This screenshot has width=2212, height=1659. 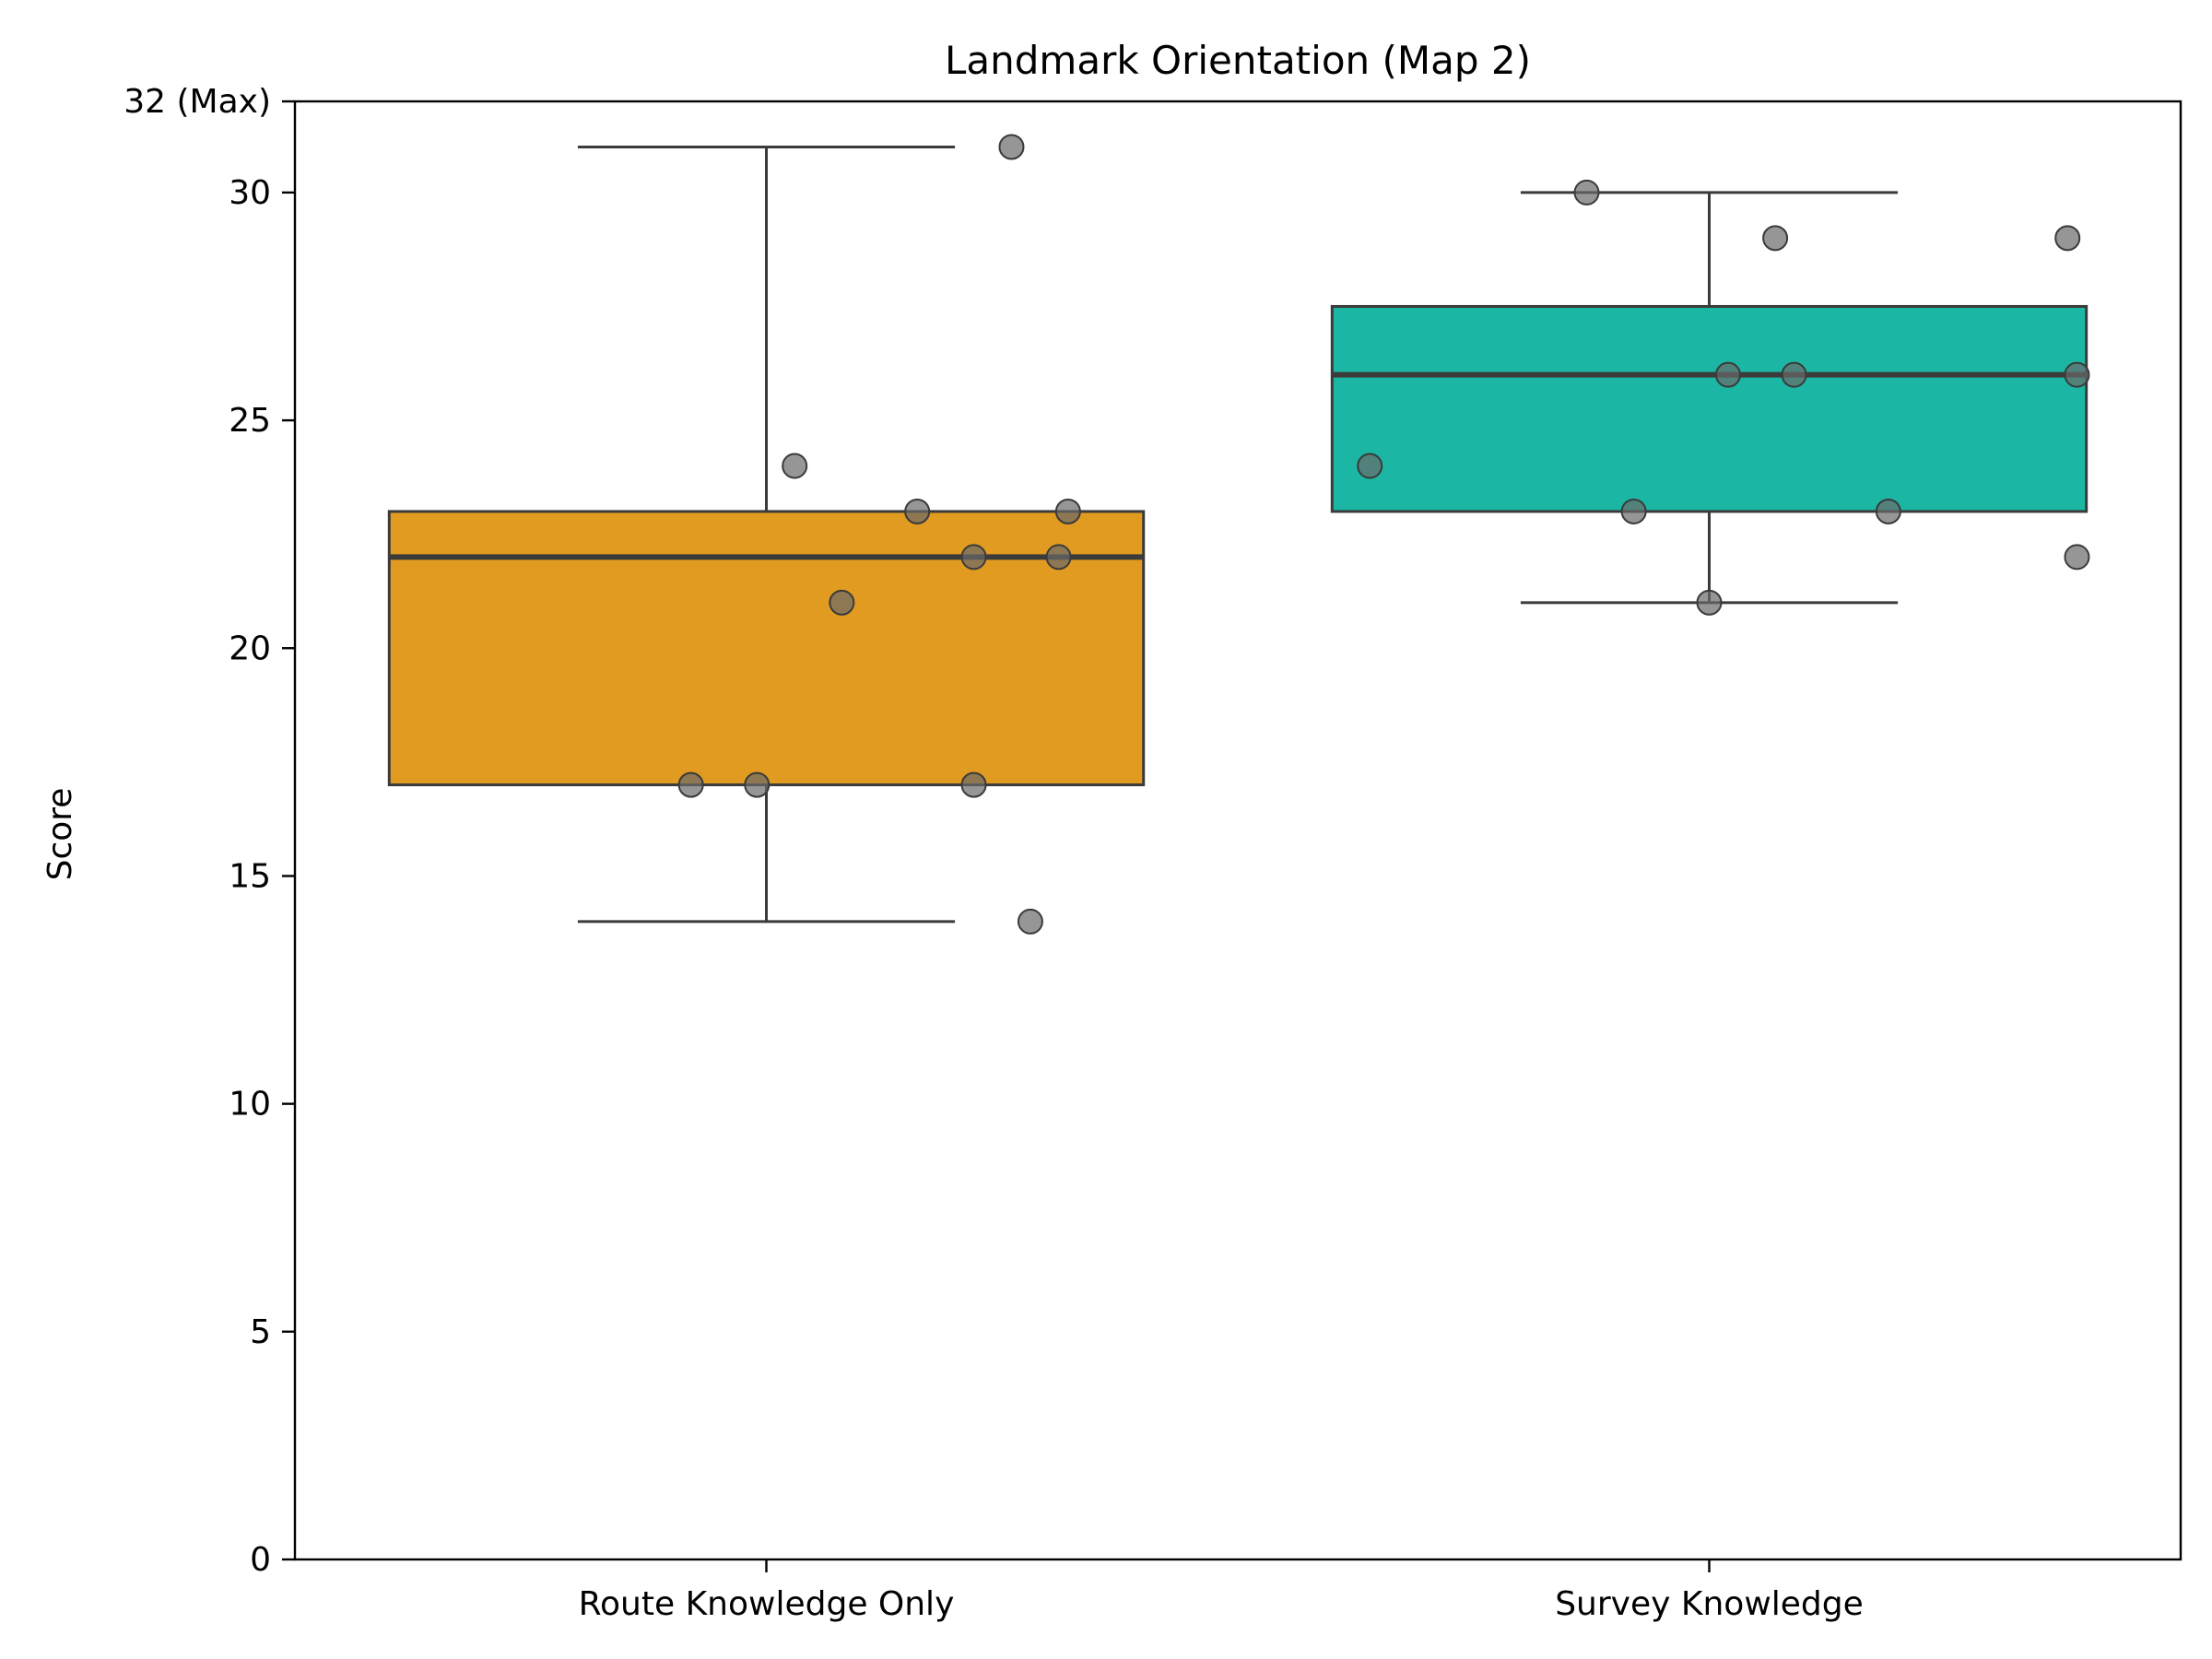 What do you see at coordinates (1238, 60) in the screenshot?
I see `chart-title: Landmark Orientation (Map 2)` at bounding box center [1238, 60].